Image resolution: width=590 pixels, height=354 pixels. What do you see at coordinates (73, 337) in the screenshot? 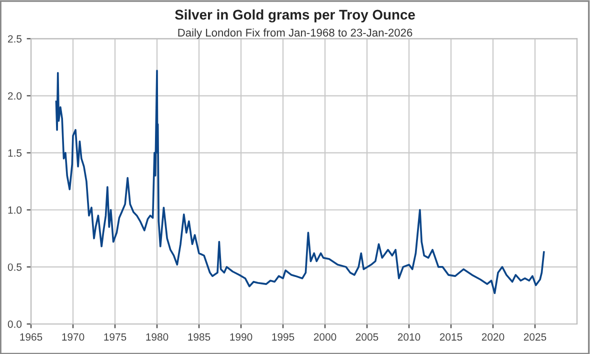
I see `x-tick-label: 1970` at bounding box center [73, 337].